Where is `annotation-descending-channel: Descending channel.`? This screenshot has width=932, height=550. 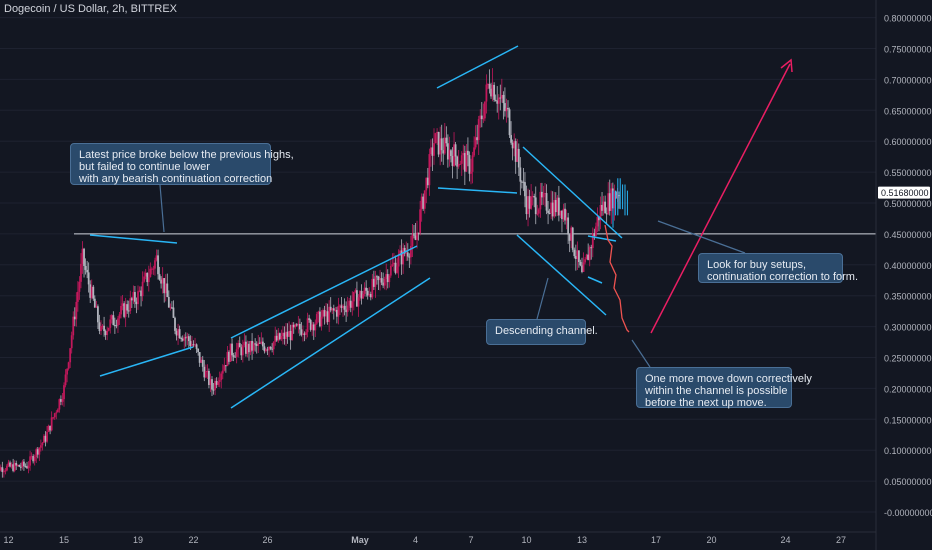
annotation-descending-channel: Descending channel. is located at coordinates (542, 332).